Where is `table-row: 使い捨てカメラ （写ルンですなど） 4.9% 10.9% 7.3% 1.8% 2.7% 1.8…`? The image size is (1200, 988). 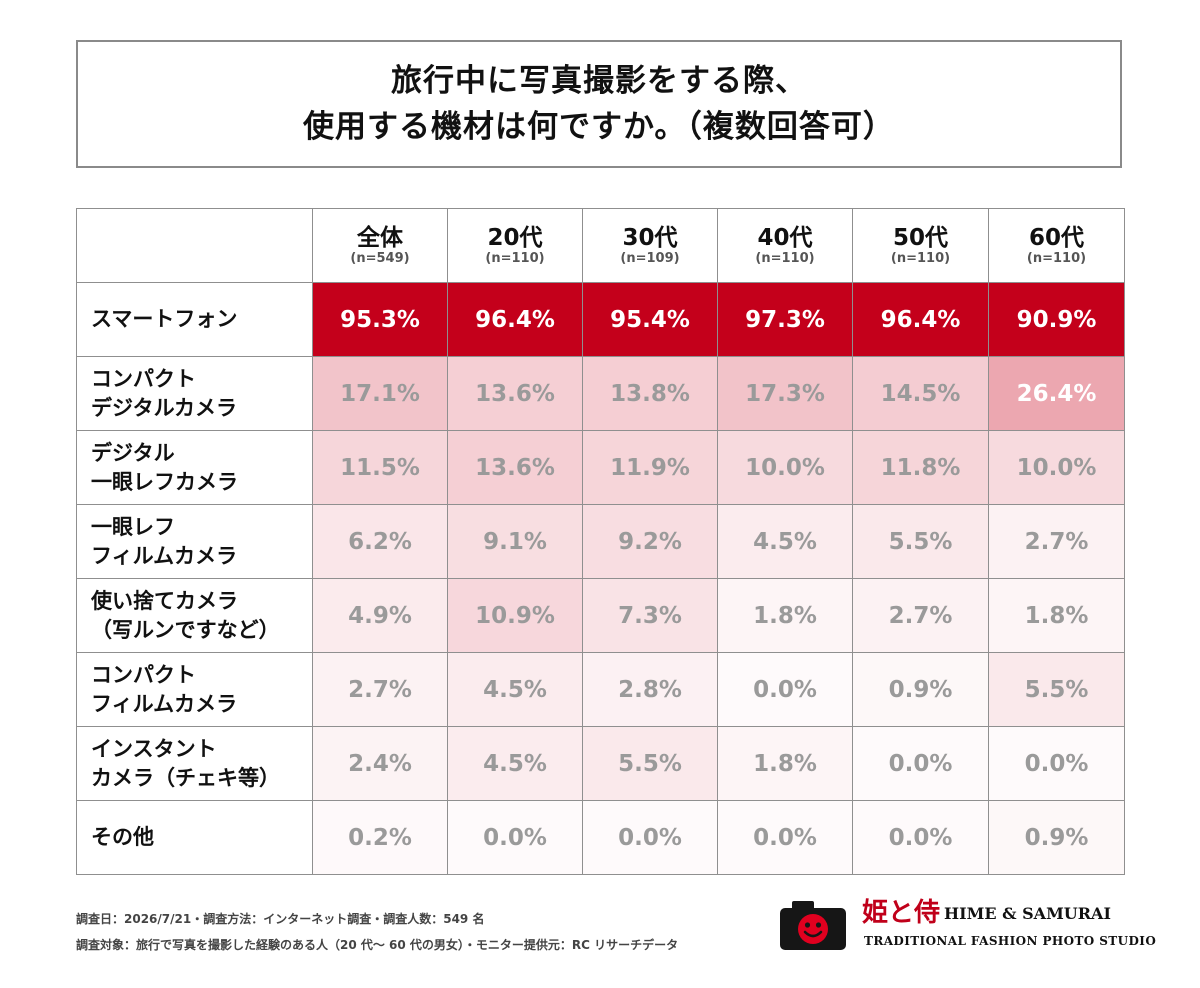
table-row: 使い捨てカメラ （写ルンですなど） 4.9% 10.9% 7.3% 1.8% 2.7% 1.8… is located at coordinates (600, 615).